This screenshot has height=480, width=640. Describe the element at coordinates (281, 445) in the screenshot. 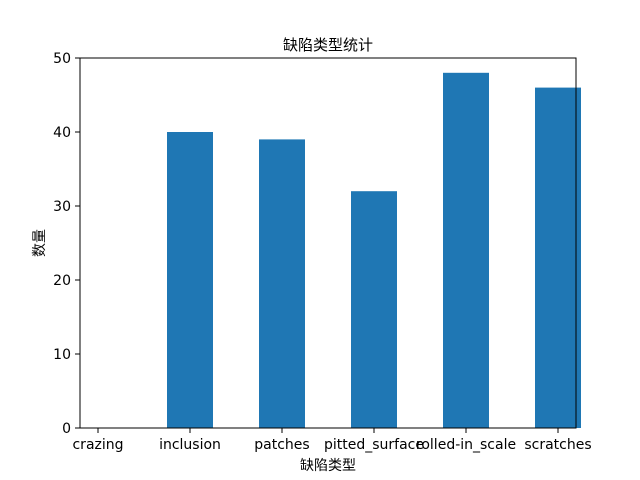

I see `x-tick-label: patches` at that location.